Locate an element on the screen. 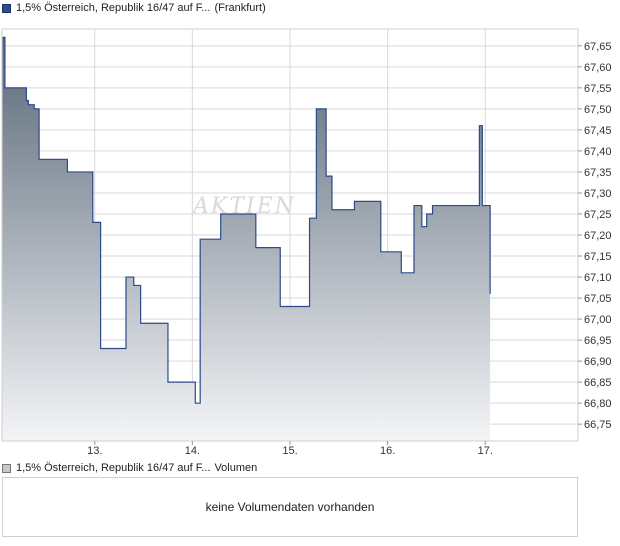  x-axis-ticks: 13. 14. 15. 16. 17. is located at coordinates (290, 449).